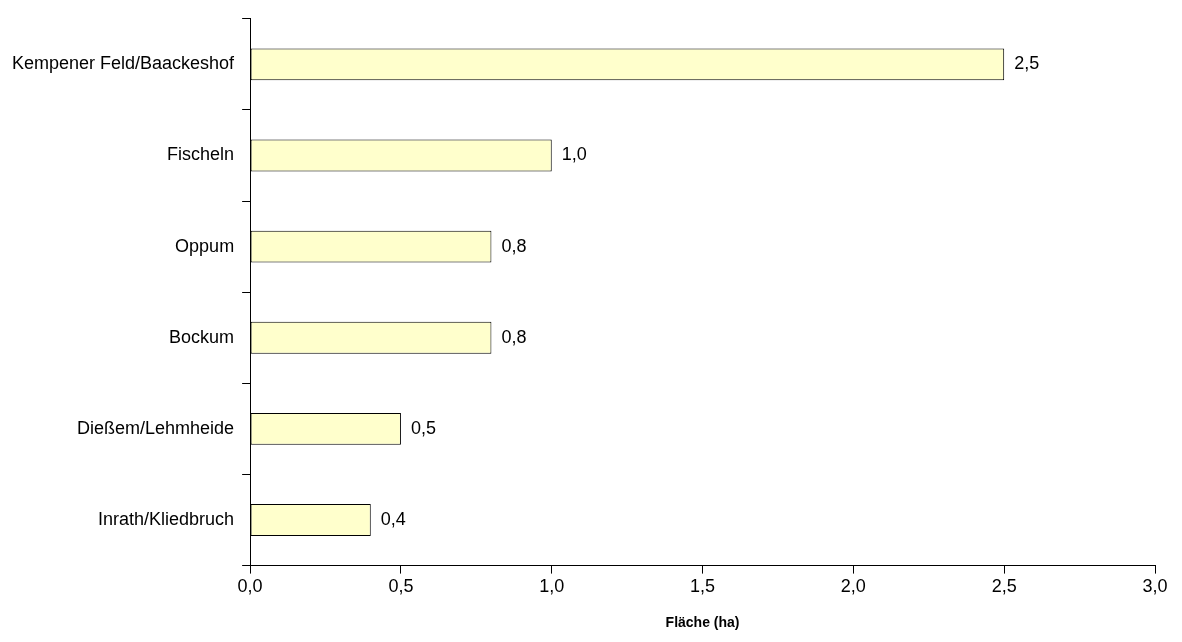  I want to click on x-tick-label: 0,5, so click(401, 586).